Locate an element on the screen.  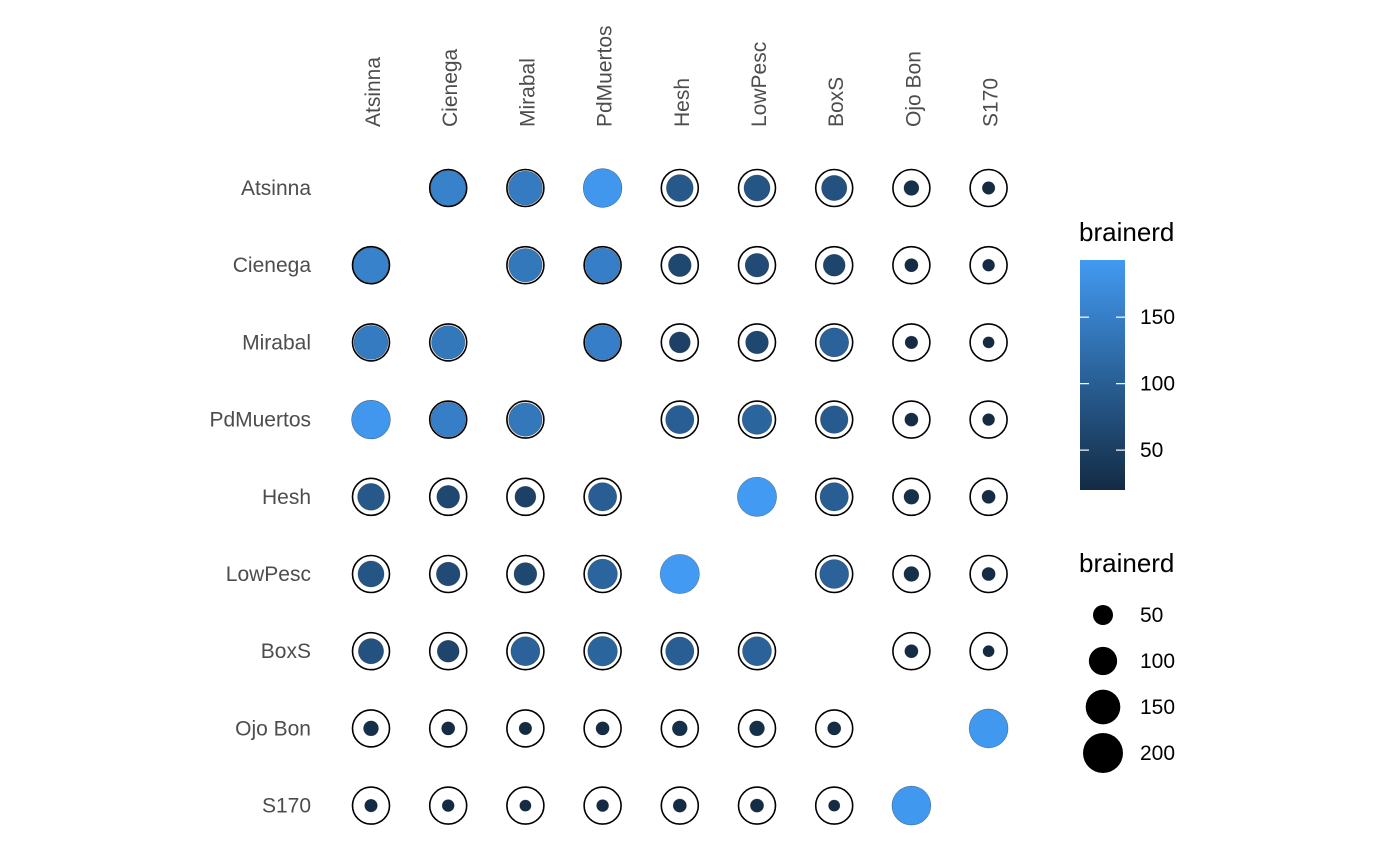
color-legend: brainerd 50 100 150 is located at coordinates (1127, 353).